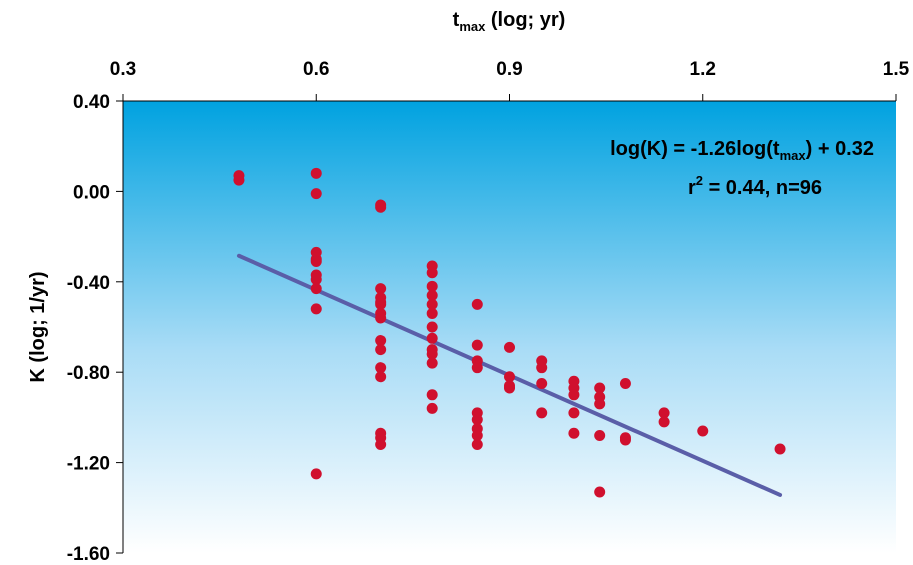  What do you see at coordinates (703, 69) in the screenshot?
I see `x-tick-label: 1.2` at bounding box center [703, 69].